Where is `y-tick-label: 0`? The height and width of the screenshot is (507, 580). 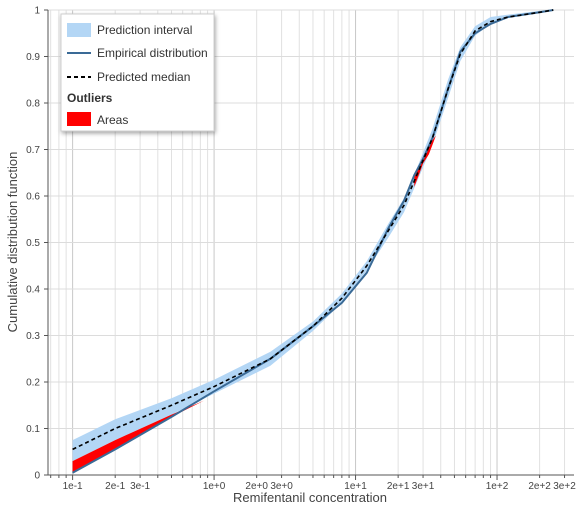 y-tick-label: 0 is located at coordinates (37, 476).